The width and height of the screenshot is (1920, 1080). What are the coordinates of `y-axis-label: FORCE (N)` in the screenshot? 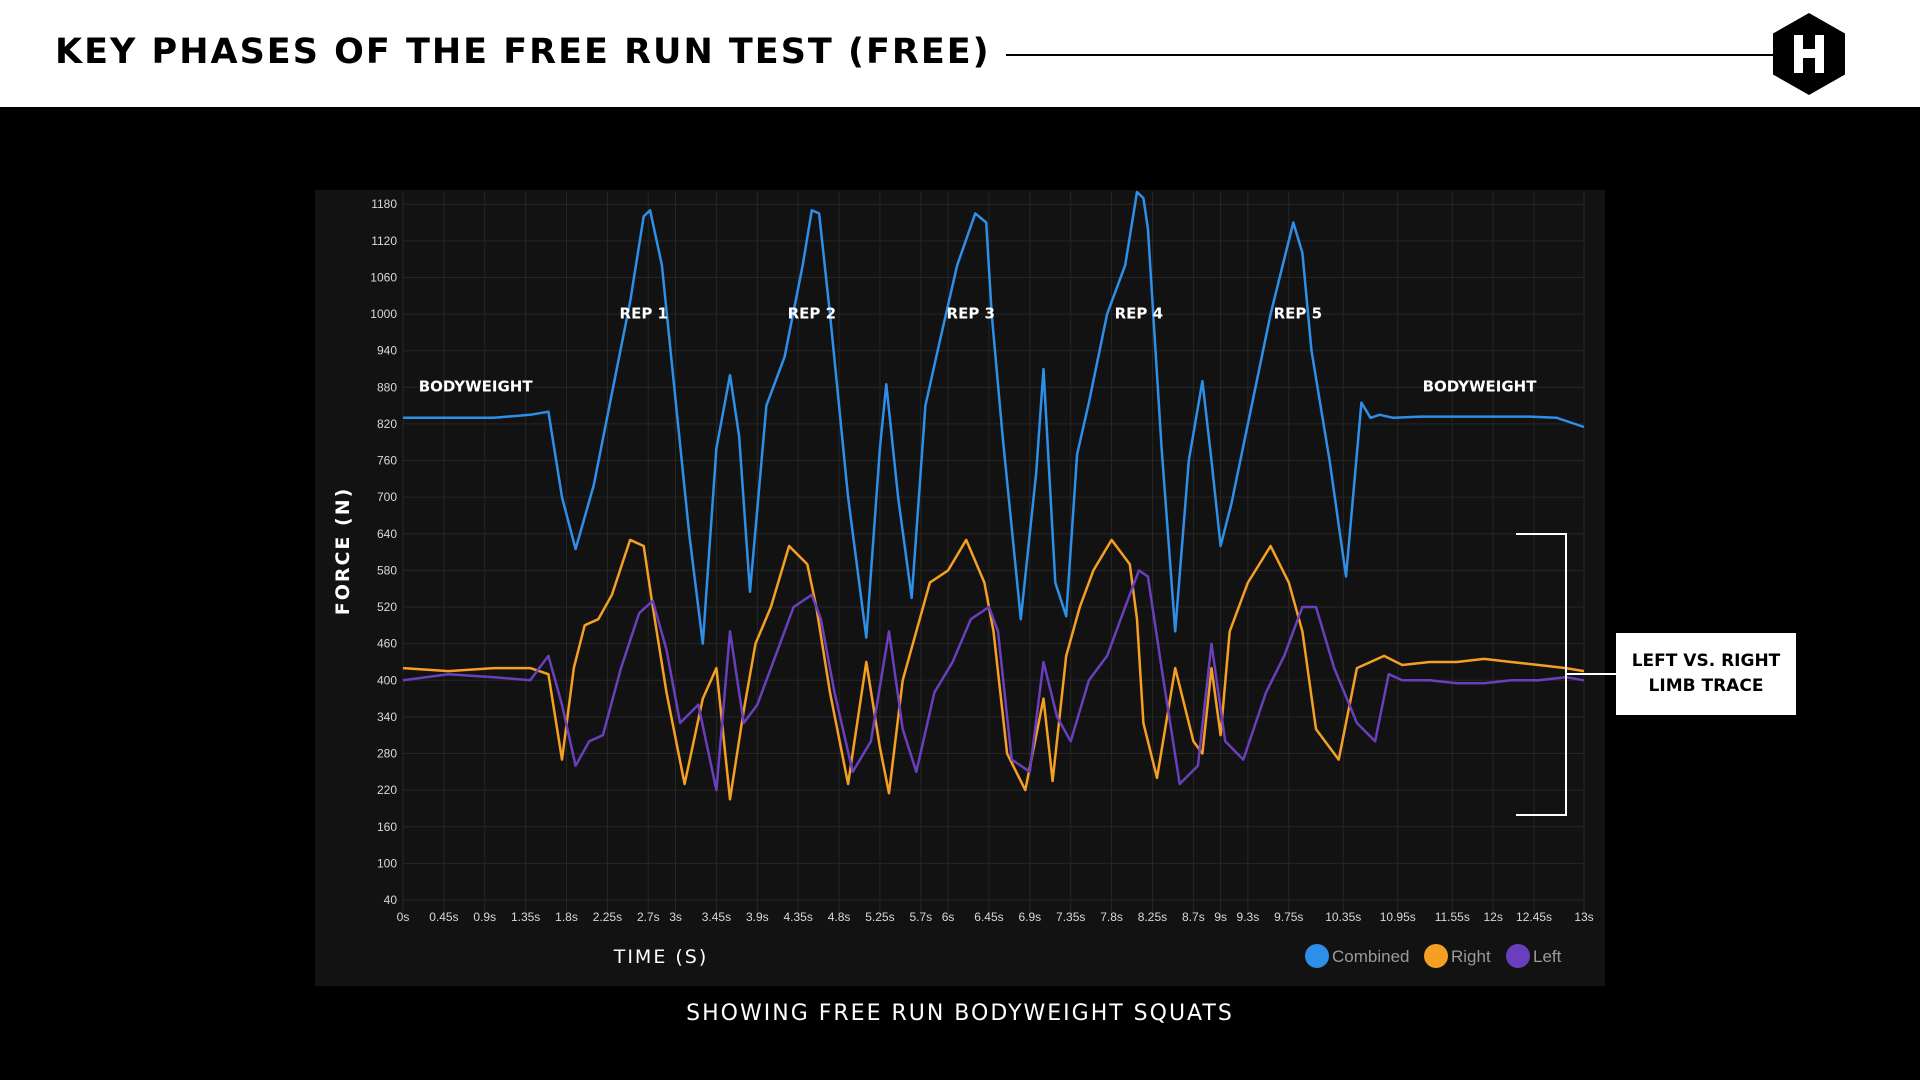 It's located at (343, 551).